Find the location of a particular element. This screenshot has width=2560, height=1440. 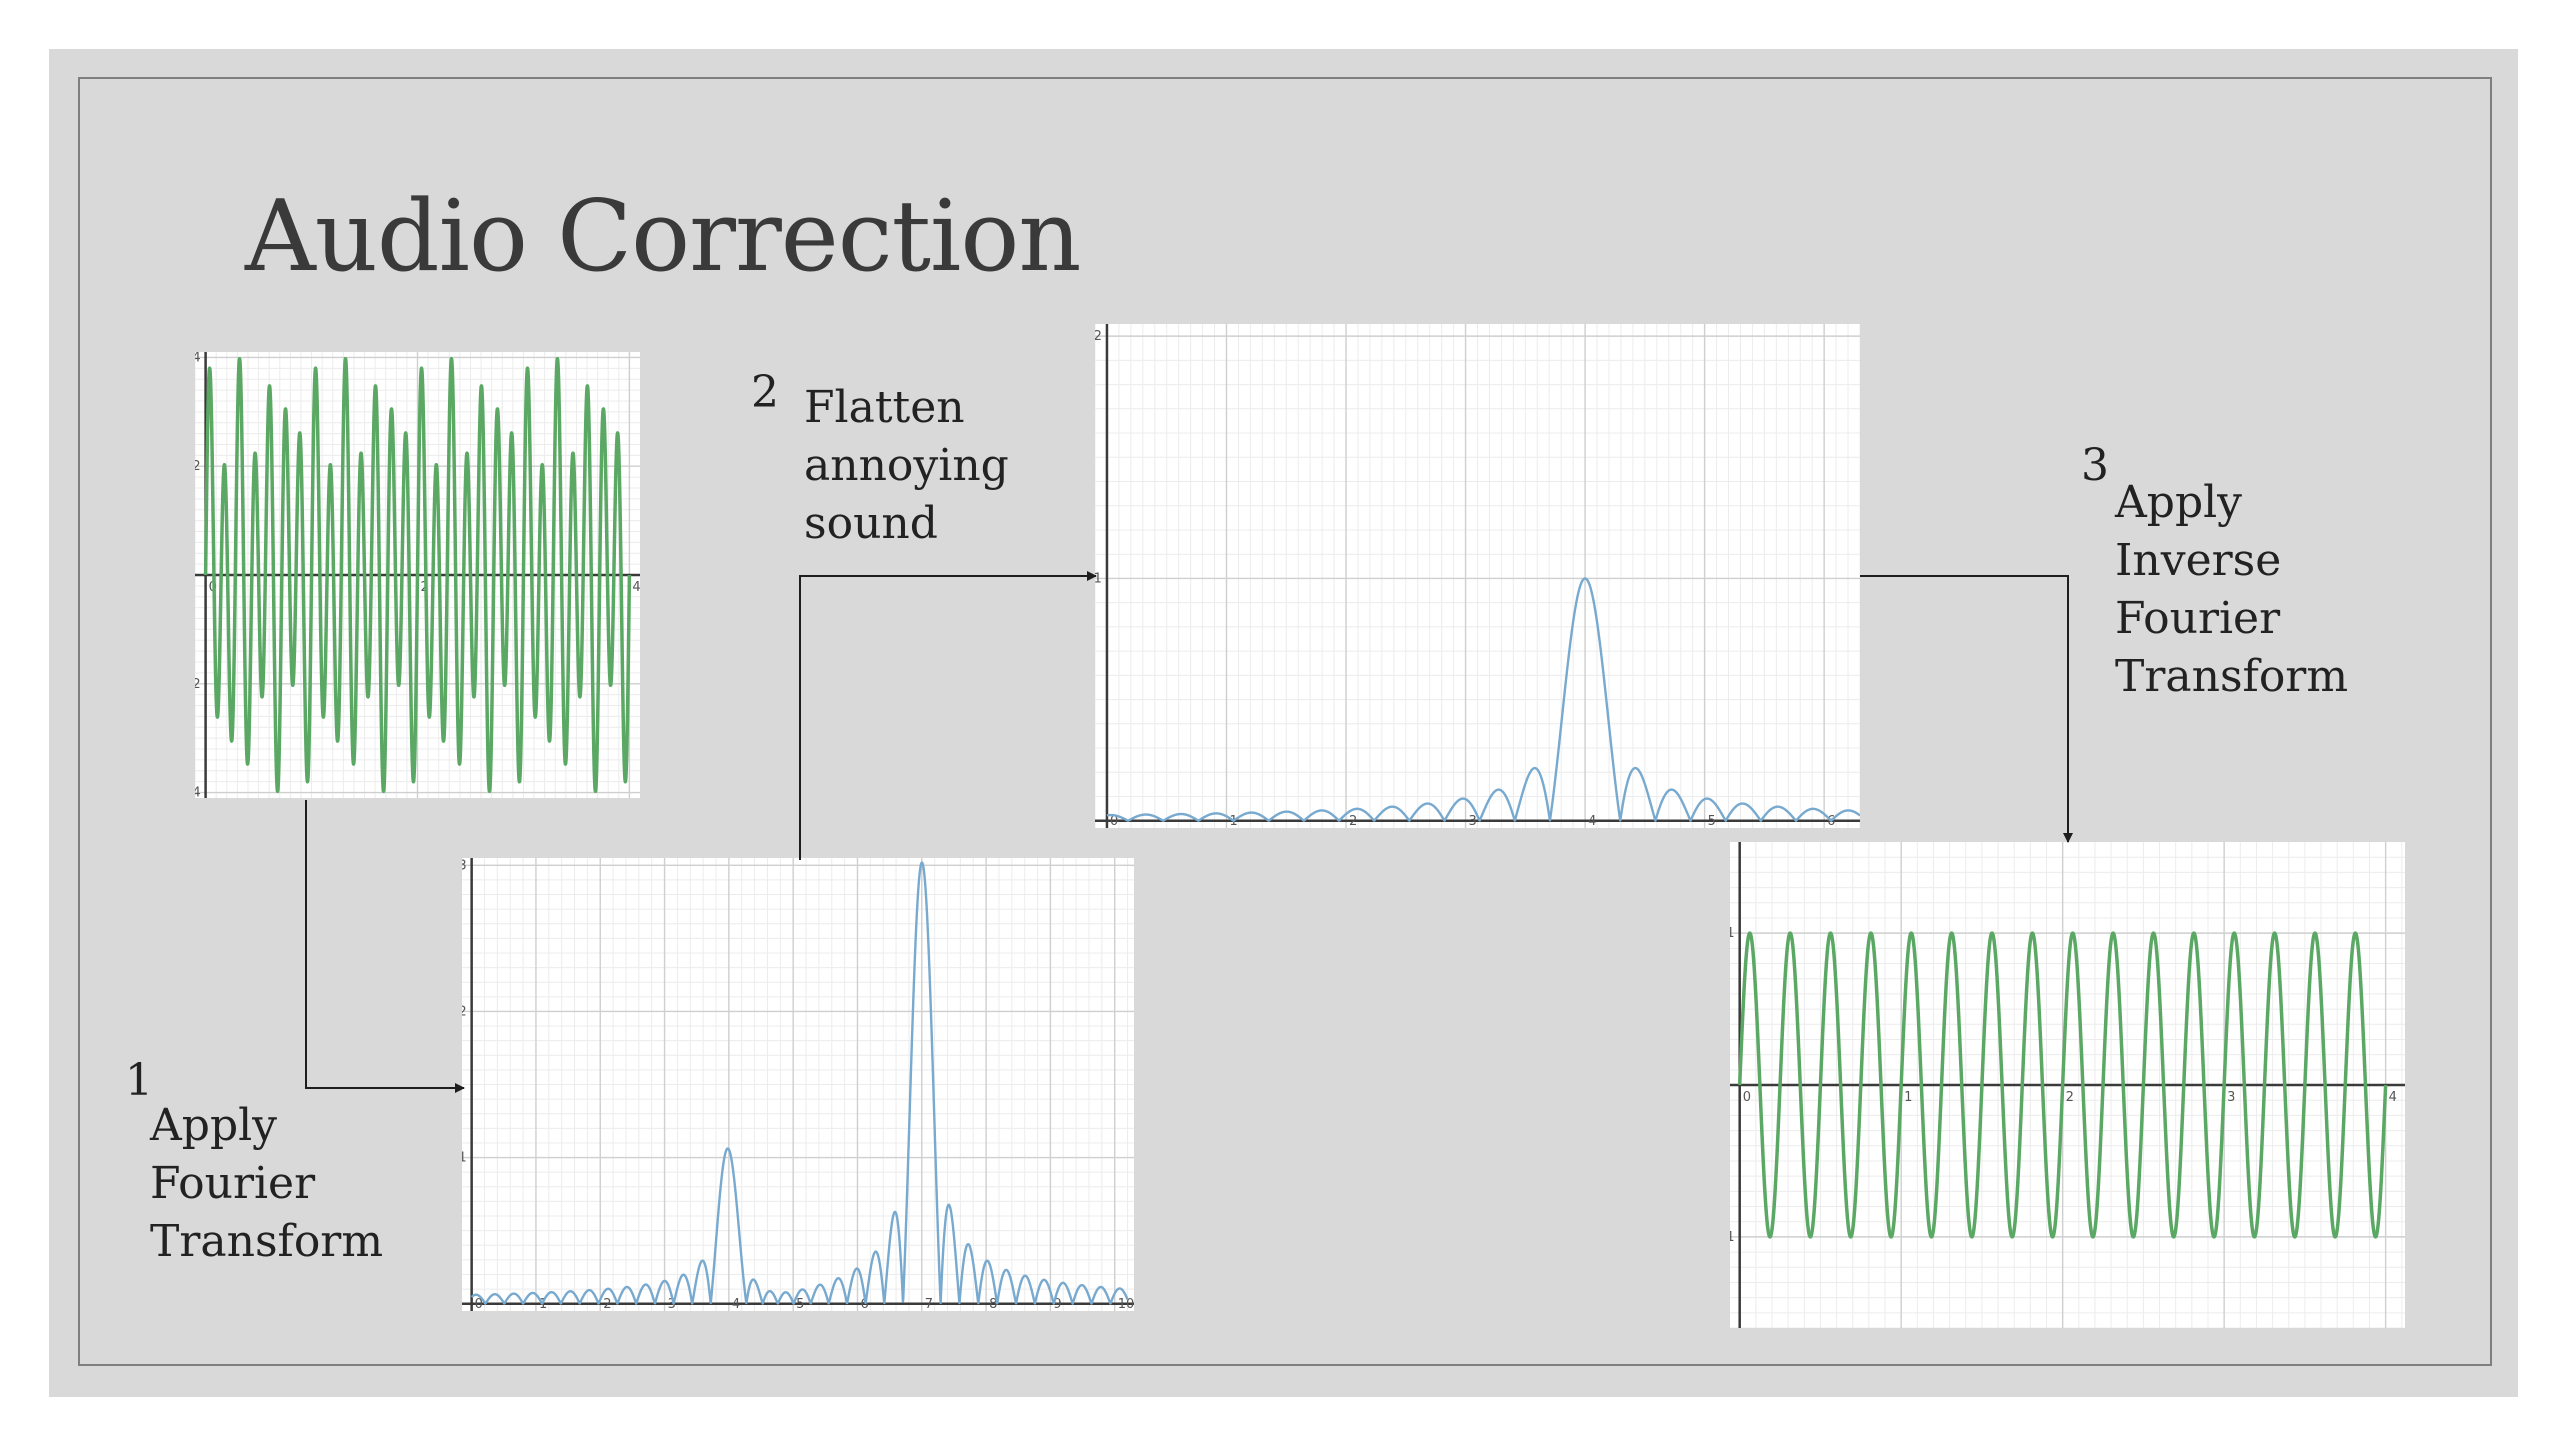

step-1-label: Apply Fourier Transform is located at coordinates (266, 1184).